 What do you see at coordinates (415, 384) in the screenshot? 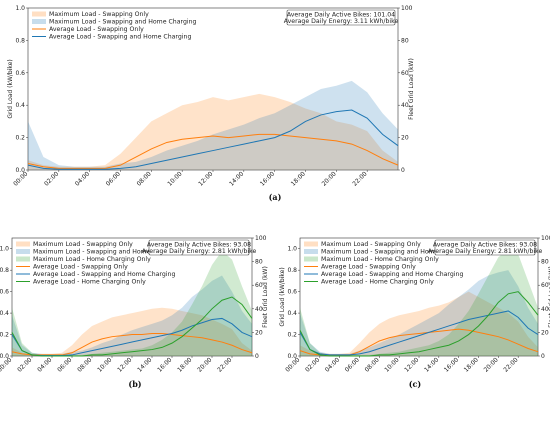
I see `panel-caption: (c)` at bounding box center [415, 384].